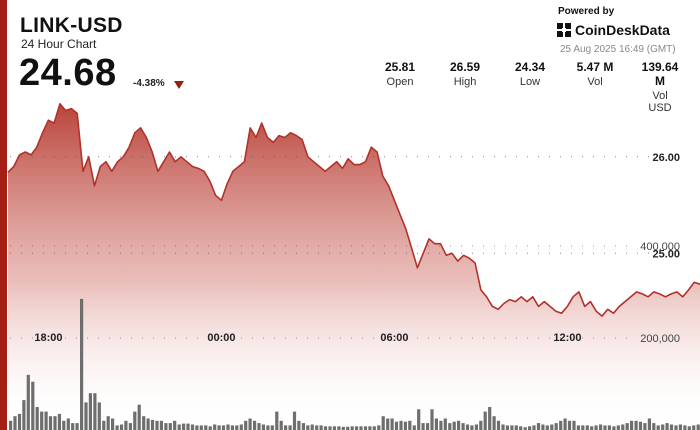  Describe the element at coordinates (465, 82) in the screenshot. I see `stat-label: High` at that location.